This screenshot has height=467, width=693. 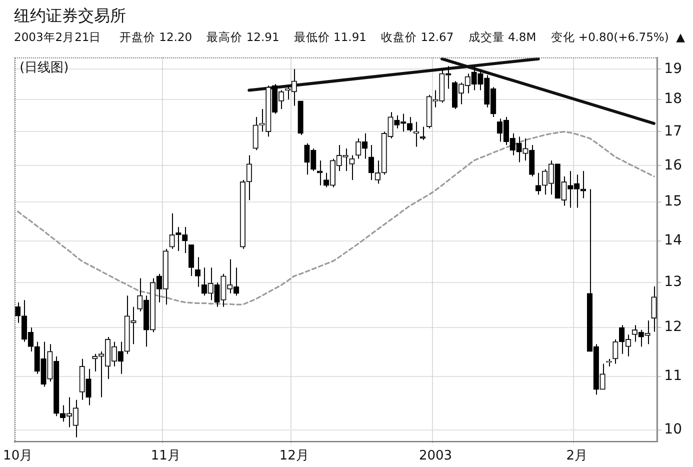 I want to click on x-tick-label: 10月, so click(x=18, y=456).